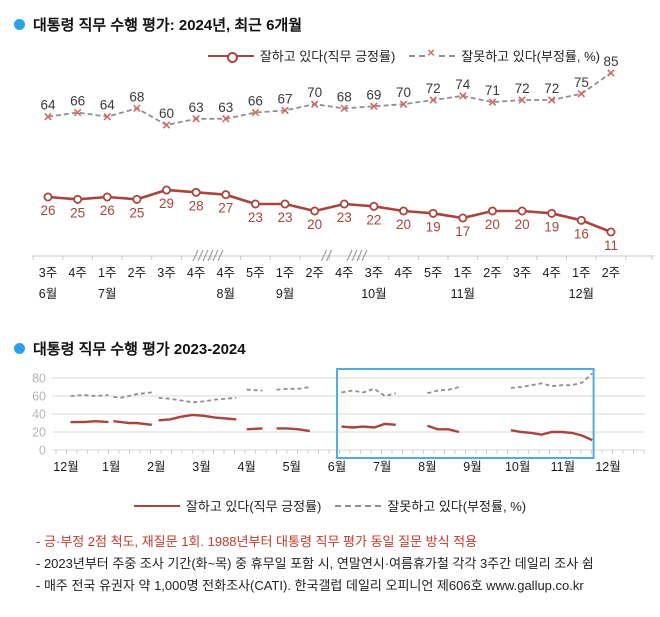 The image size is (660, 617). What do you see at coordinates (373, 219) in the screenshot?
I see `svg-text: 22` at bounding box center [373, 219].